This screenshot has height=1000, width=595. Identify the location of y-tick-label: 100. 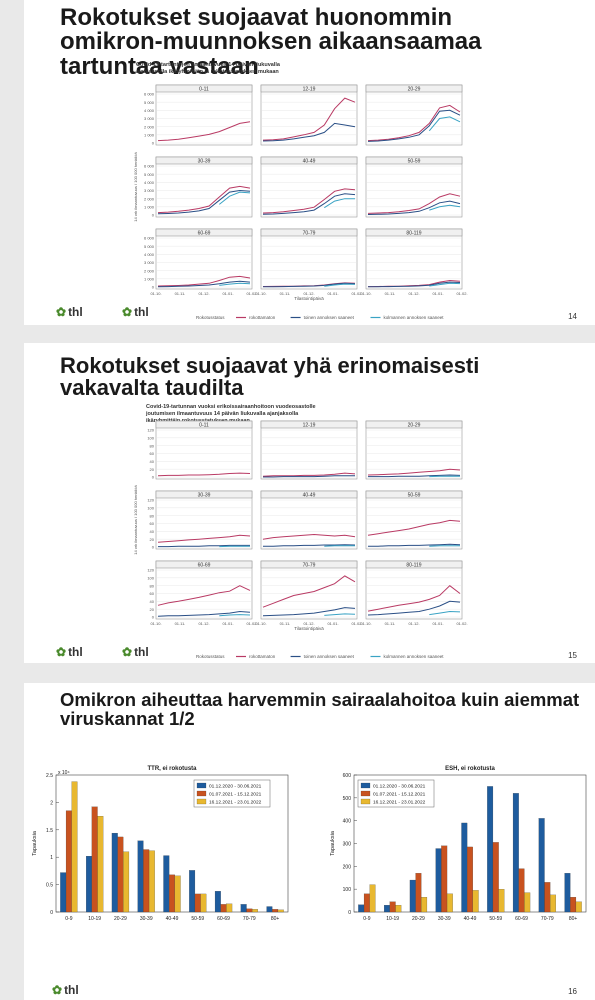
(150, 507).